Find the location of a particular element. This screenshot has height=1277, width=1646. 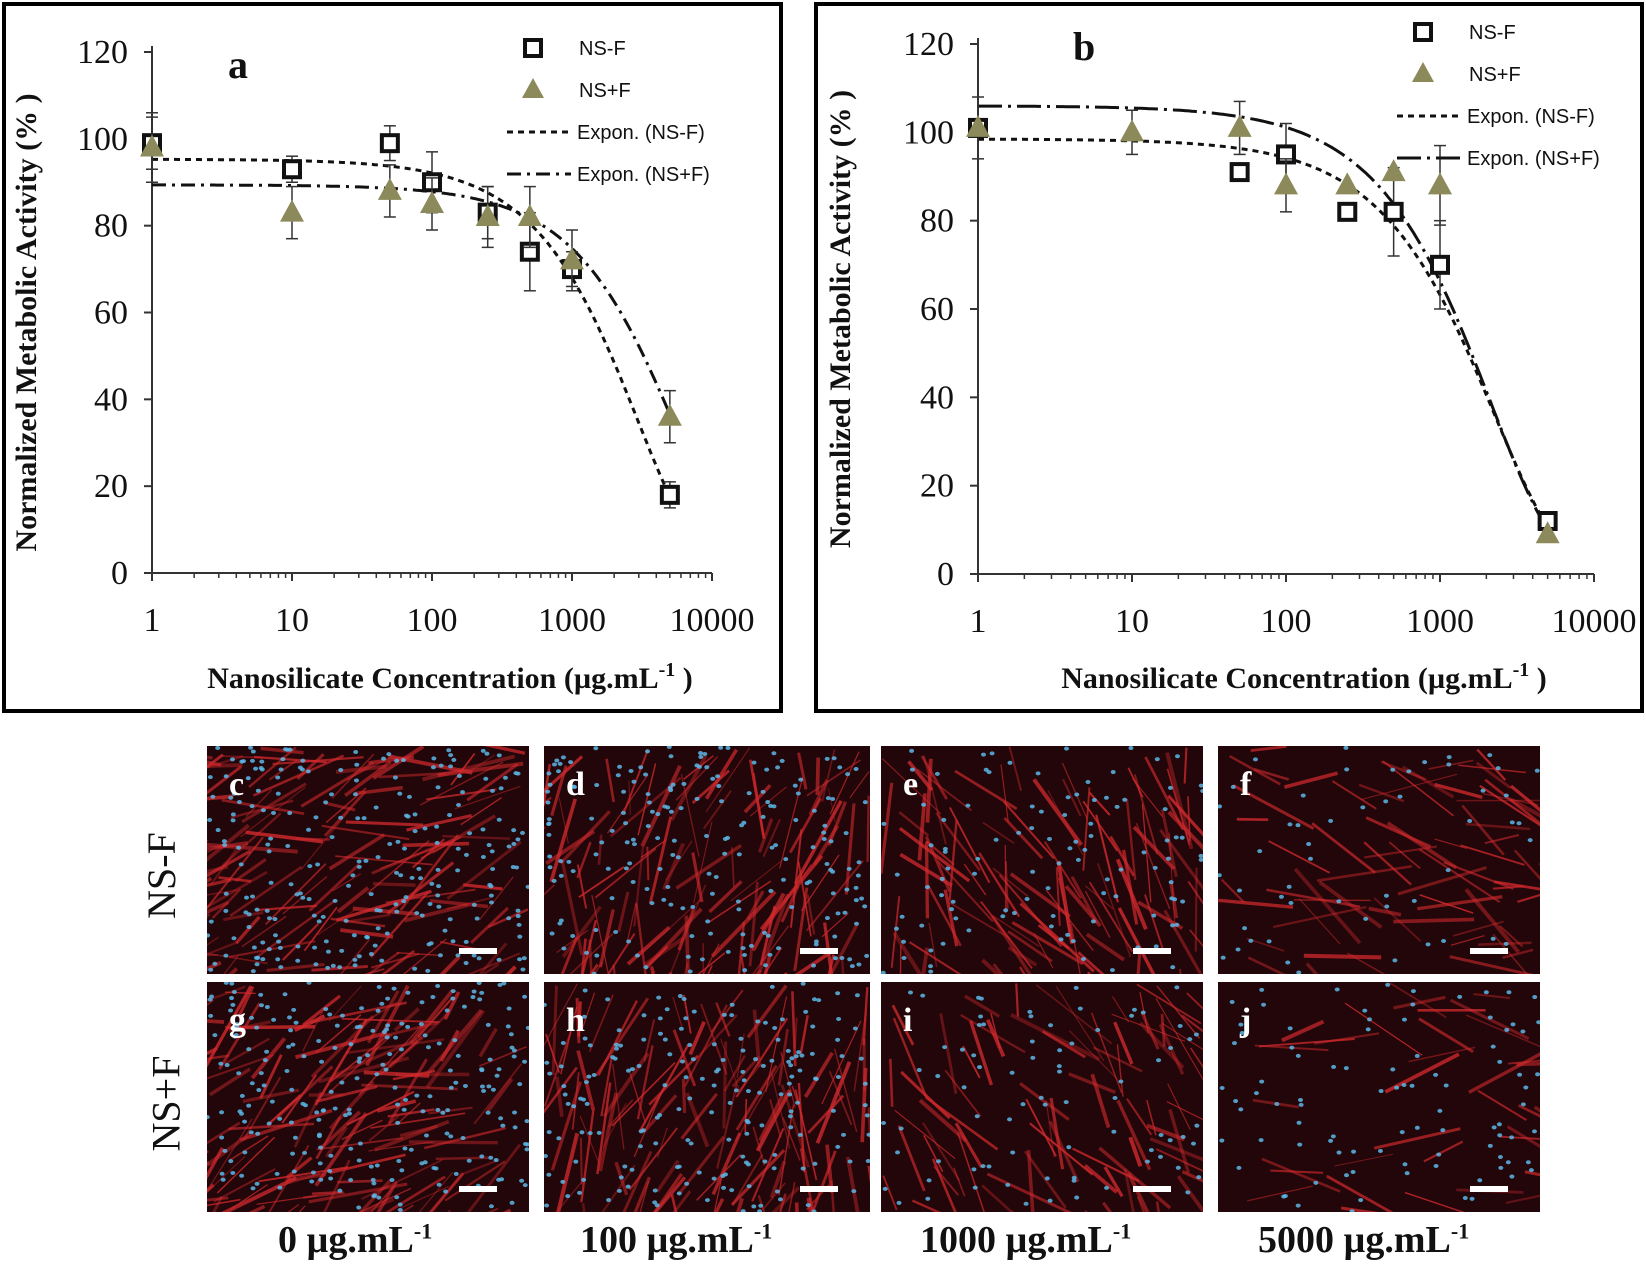

y-tick-label: 120 is located at coordinates (102, 52).